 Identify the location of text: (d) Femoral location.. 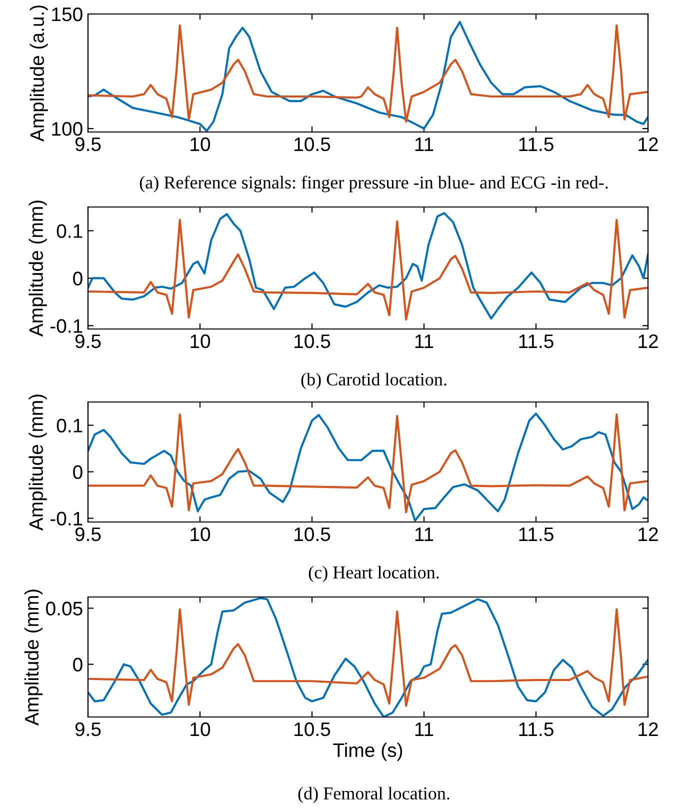
(374, 795).